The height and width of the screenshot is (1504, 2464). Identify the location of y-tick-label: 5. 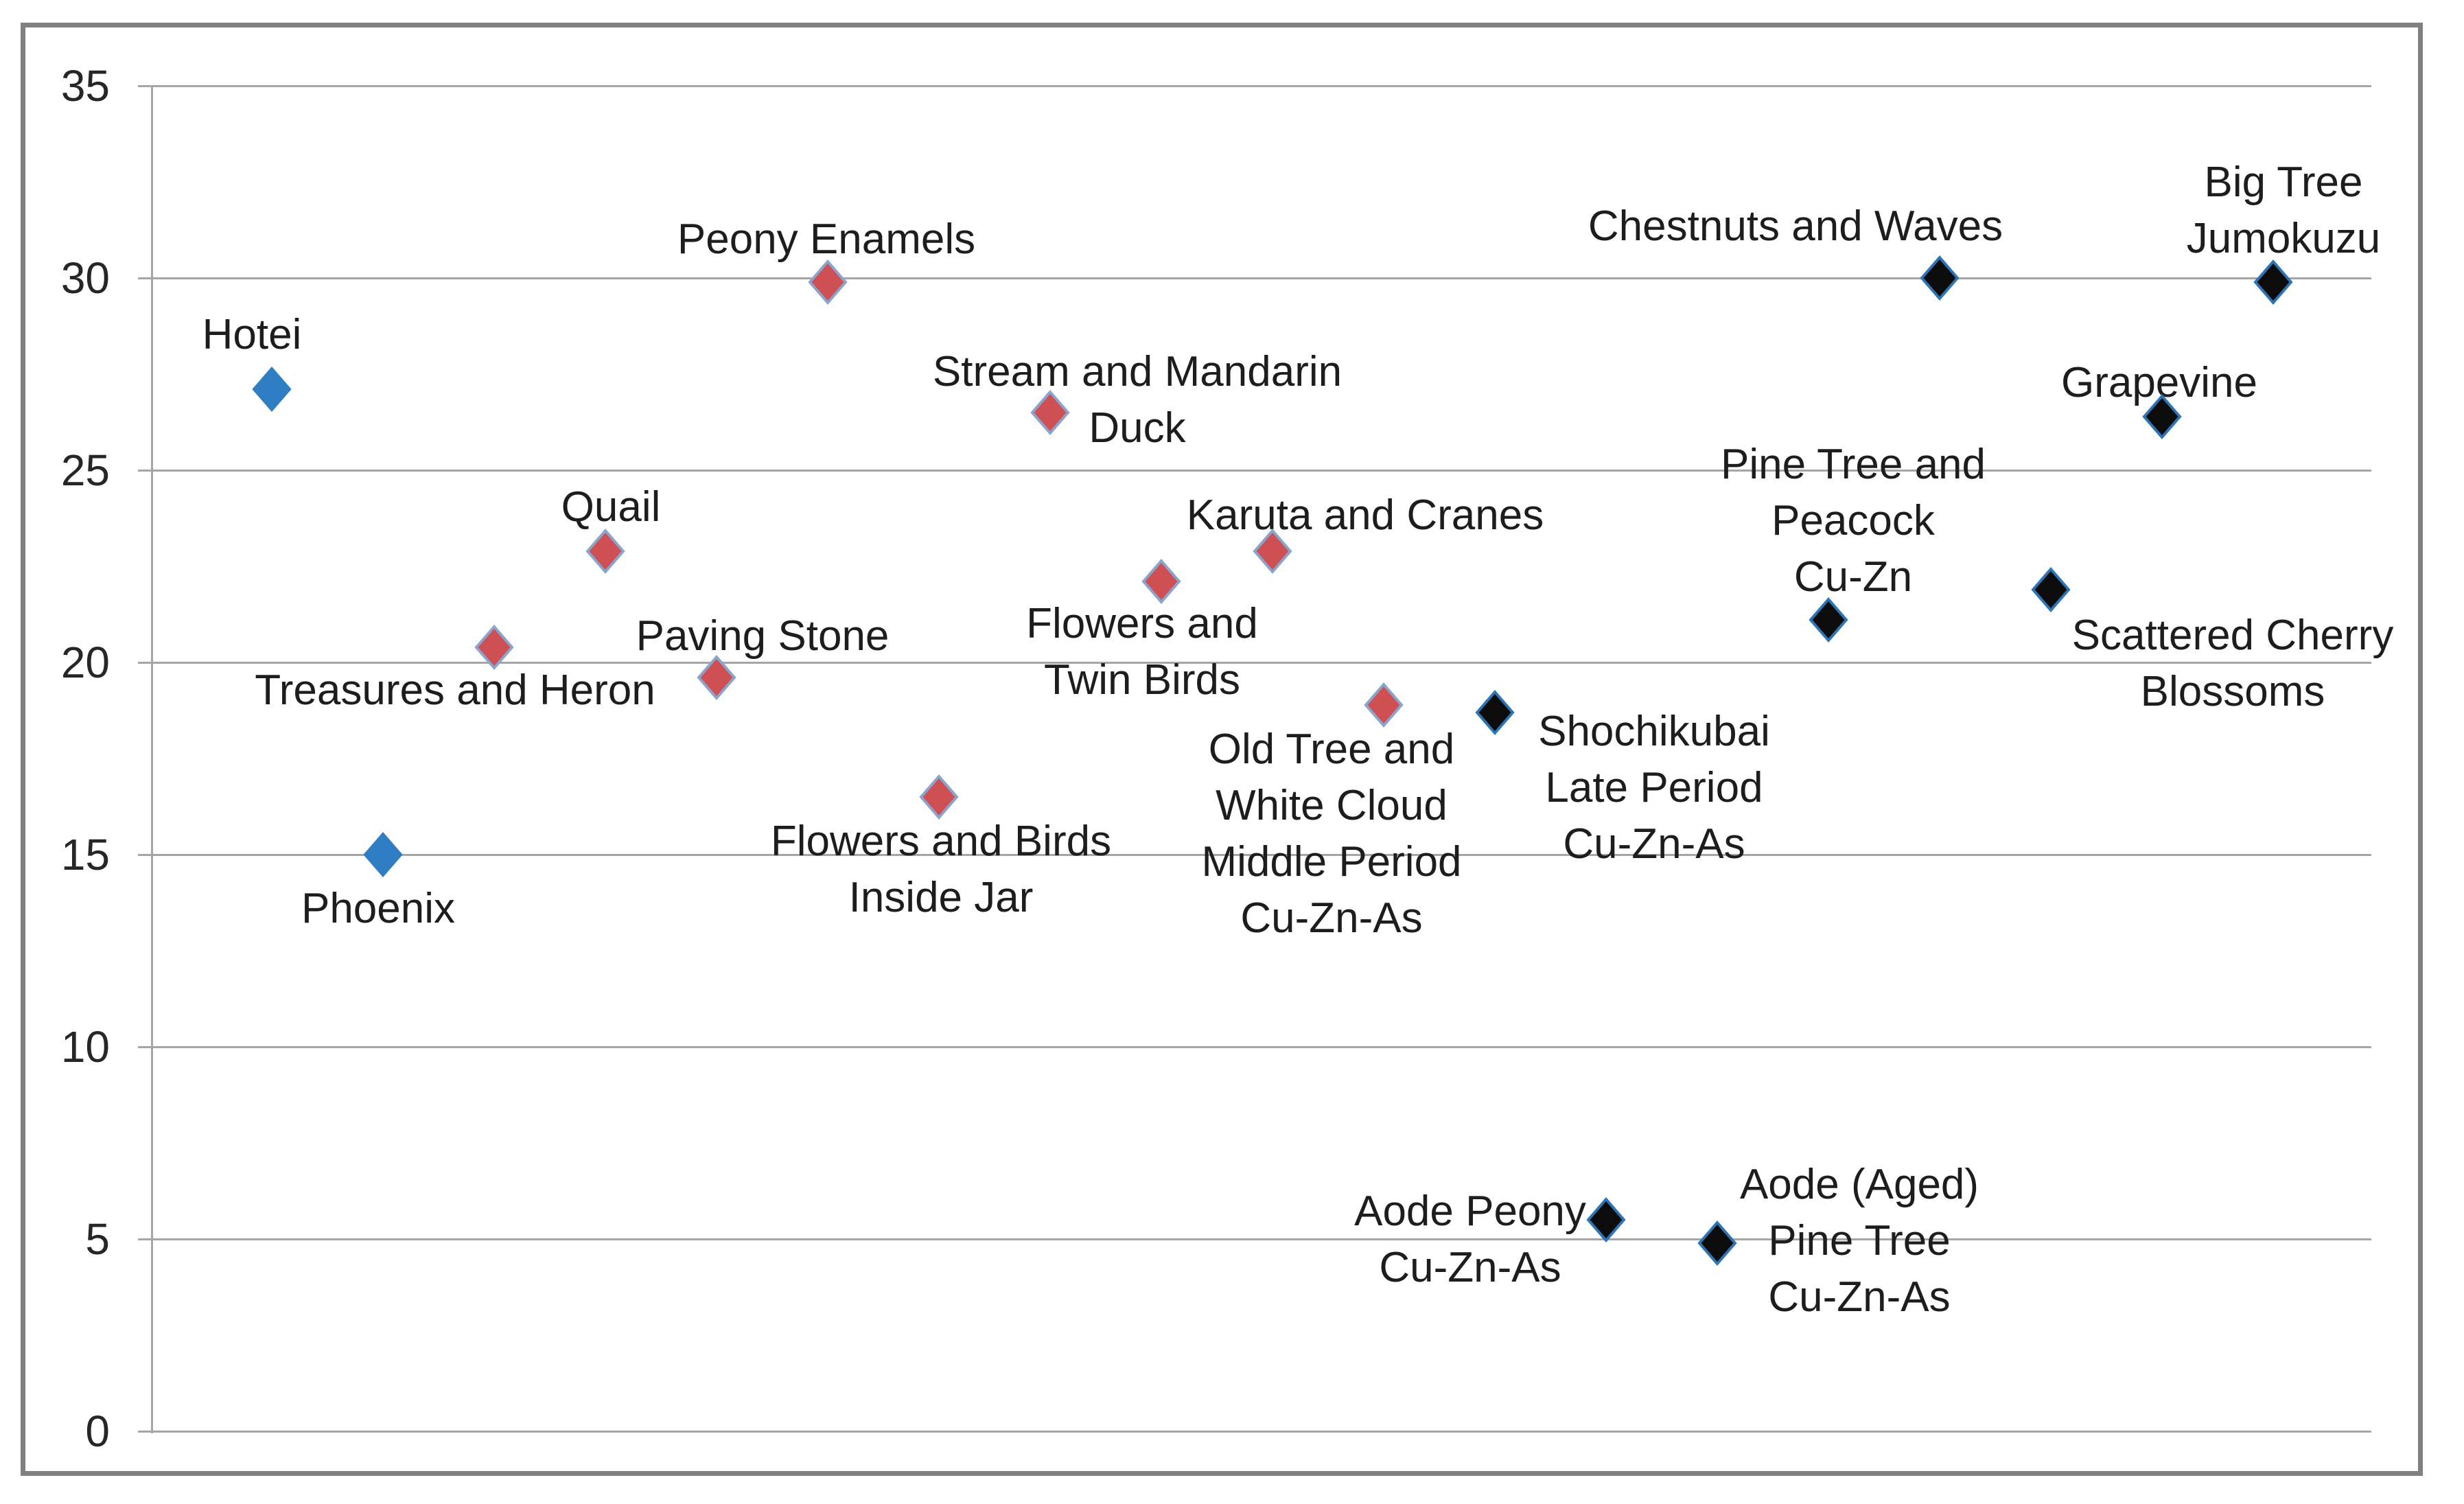
(97, 1239).